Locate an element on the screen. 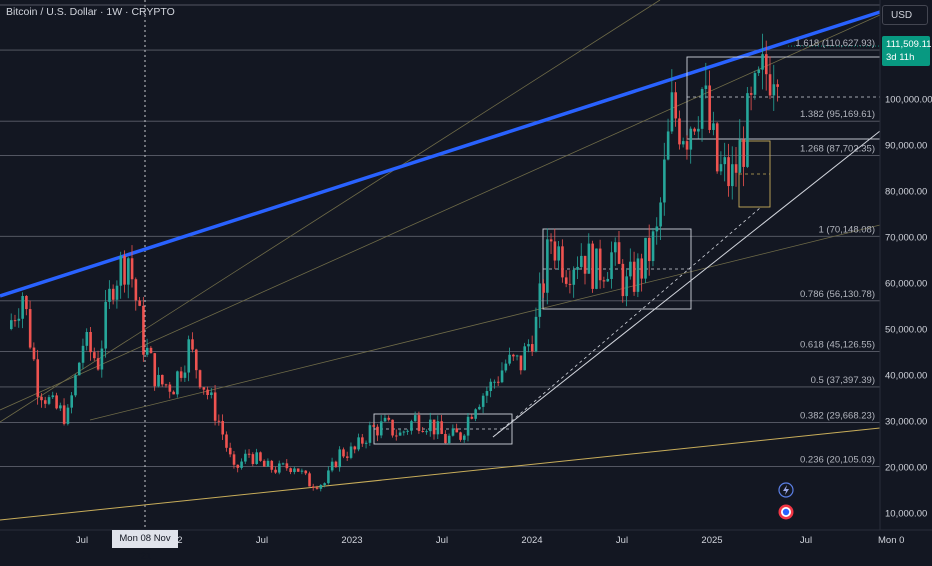 The width and height of the screenshot is (932, 566). fib-label-1: 1 (70,148.08) is located at coordinates (846, 229).